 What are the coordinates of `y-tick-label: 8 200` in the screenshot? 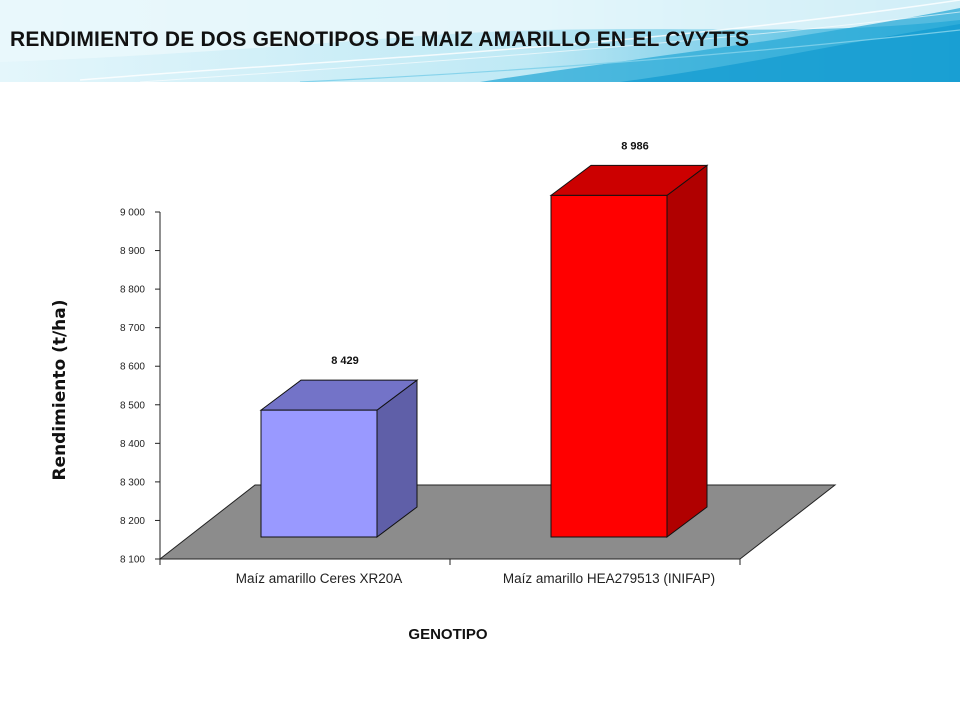 It's located at (132, 521).